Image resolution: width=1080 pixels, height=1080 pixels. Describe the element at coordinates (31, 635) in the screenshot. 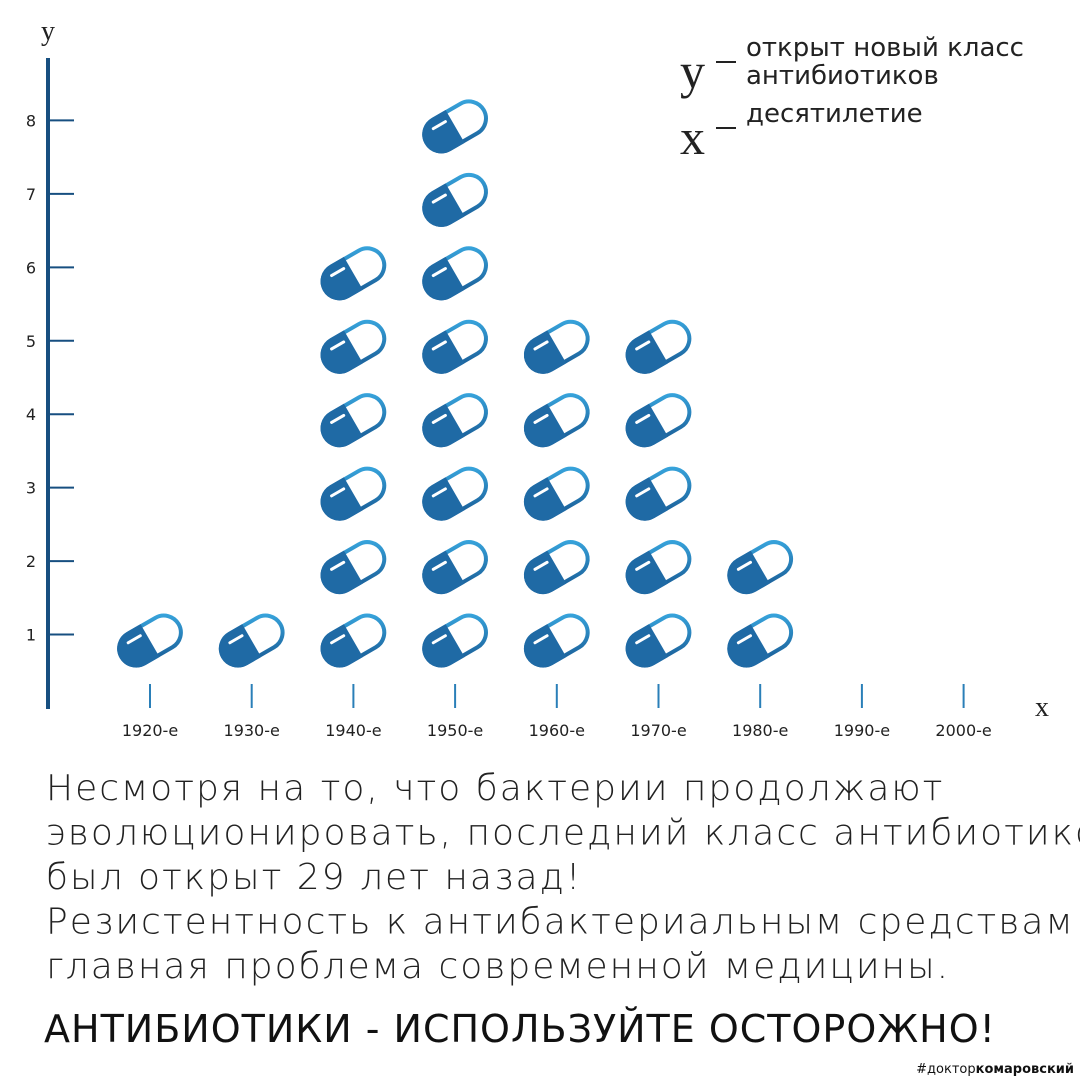

I see `y-tick-label: 1` at that location.